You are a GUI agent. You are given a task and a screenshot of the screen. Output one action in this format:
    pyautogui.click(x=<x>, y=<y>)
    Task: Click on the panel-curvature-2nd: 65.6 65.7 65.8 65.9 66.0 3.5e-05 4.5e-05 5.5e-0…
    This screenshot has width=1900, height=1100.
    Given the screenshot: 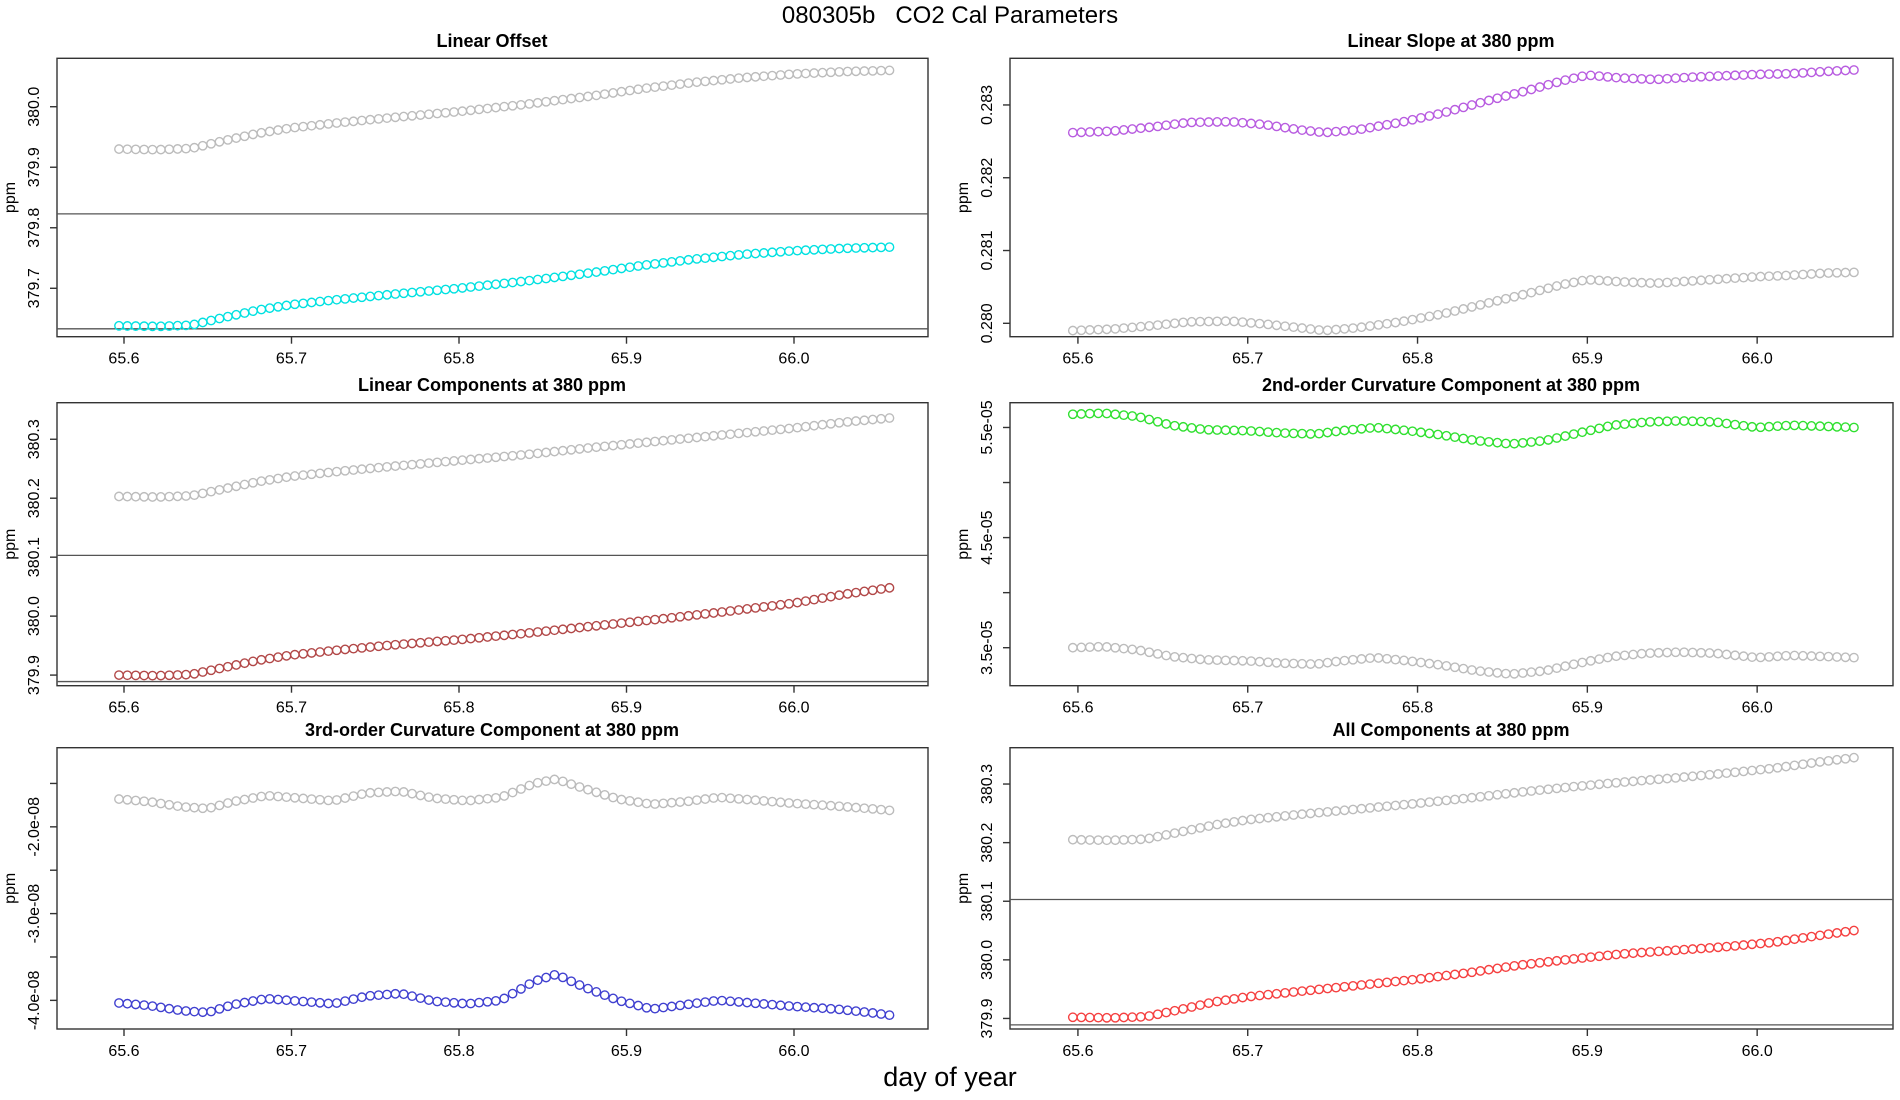 What is the action you would take?
    pyautogui.click(x=1424, y=558)
    